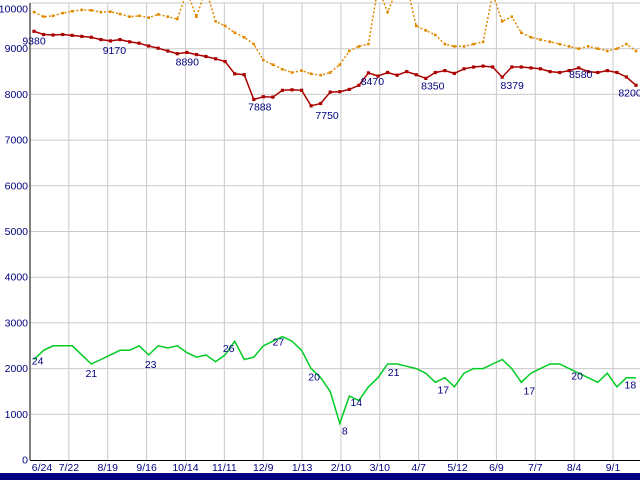 This screenshot has width=640, height=480. I want to click on data-point-label: 17, so click(443, 390).